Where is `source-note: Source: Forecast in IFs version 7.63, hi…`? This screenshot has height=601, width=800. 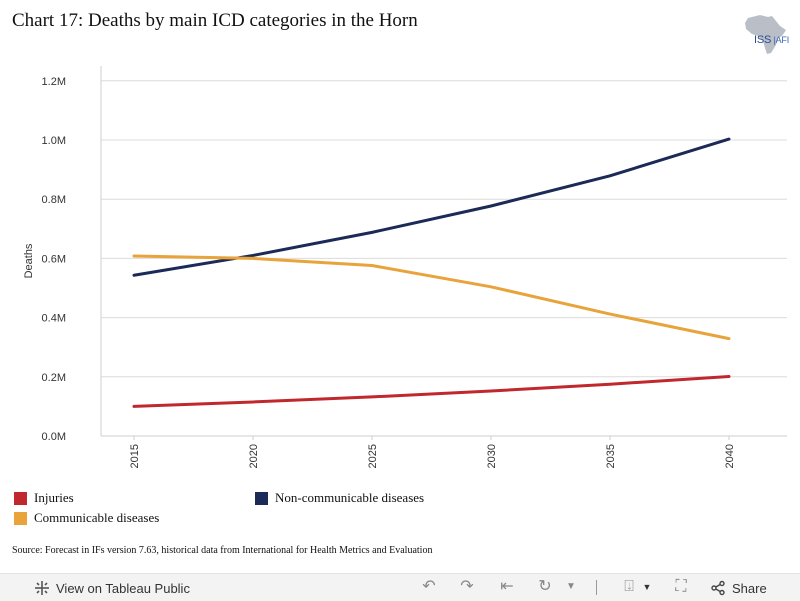 source-note: Source: Forecast in IFs version 7.63, hi… is located at coordinates (222, 550).